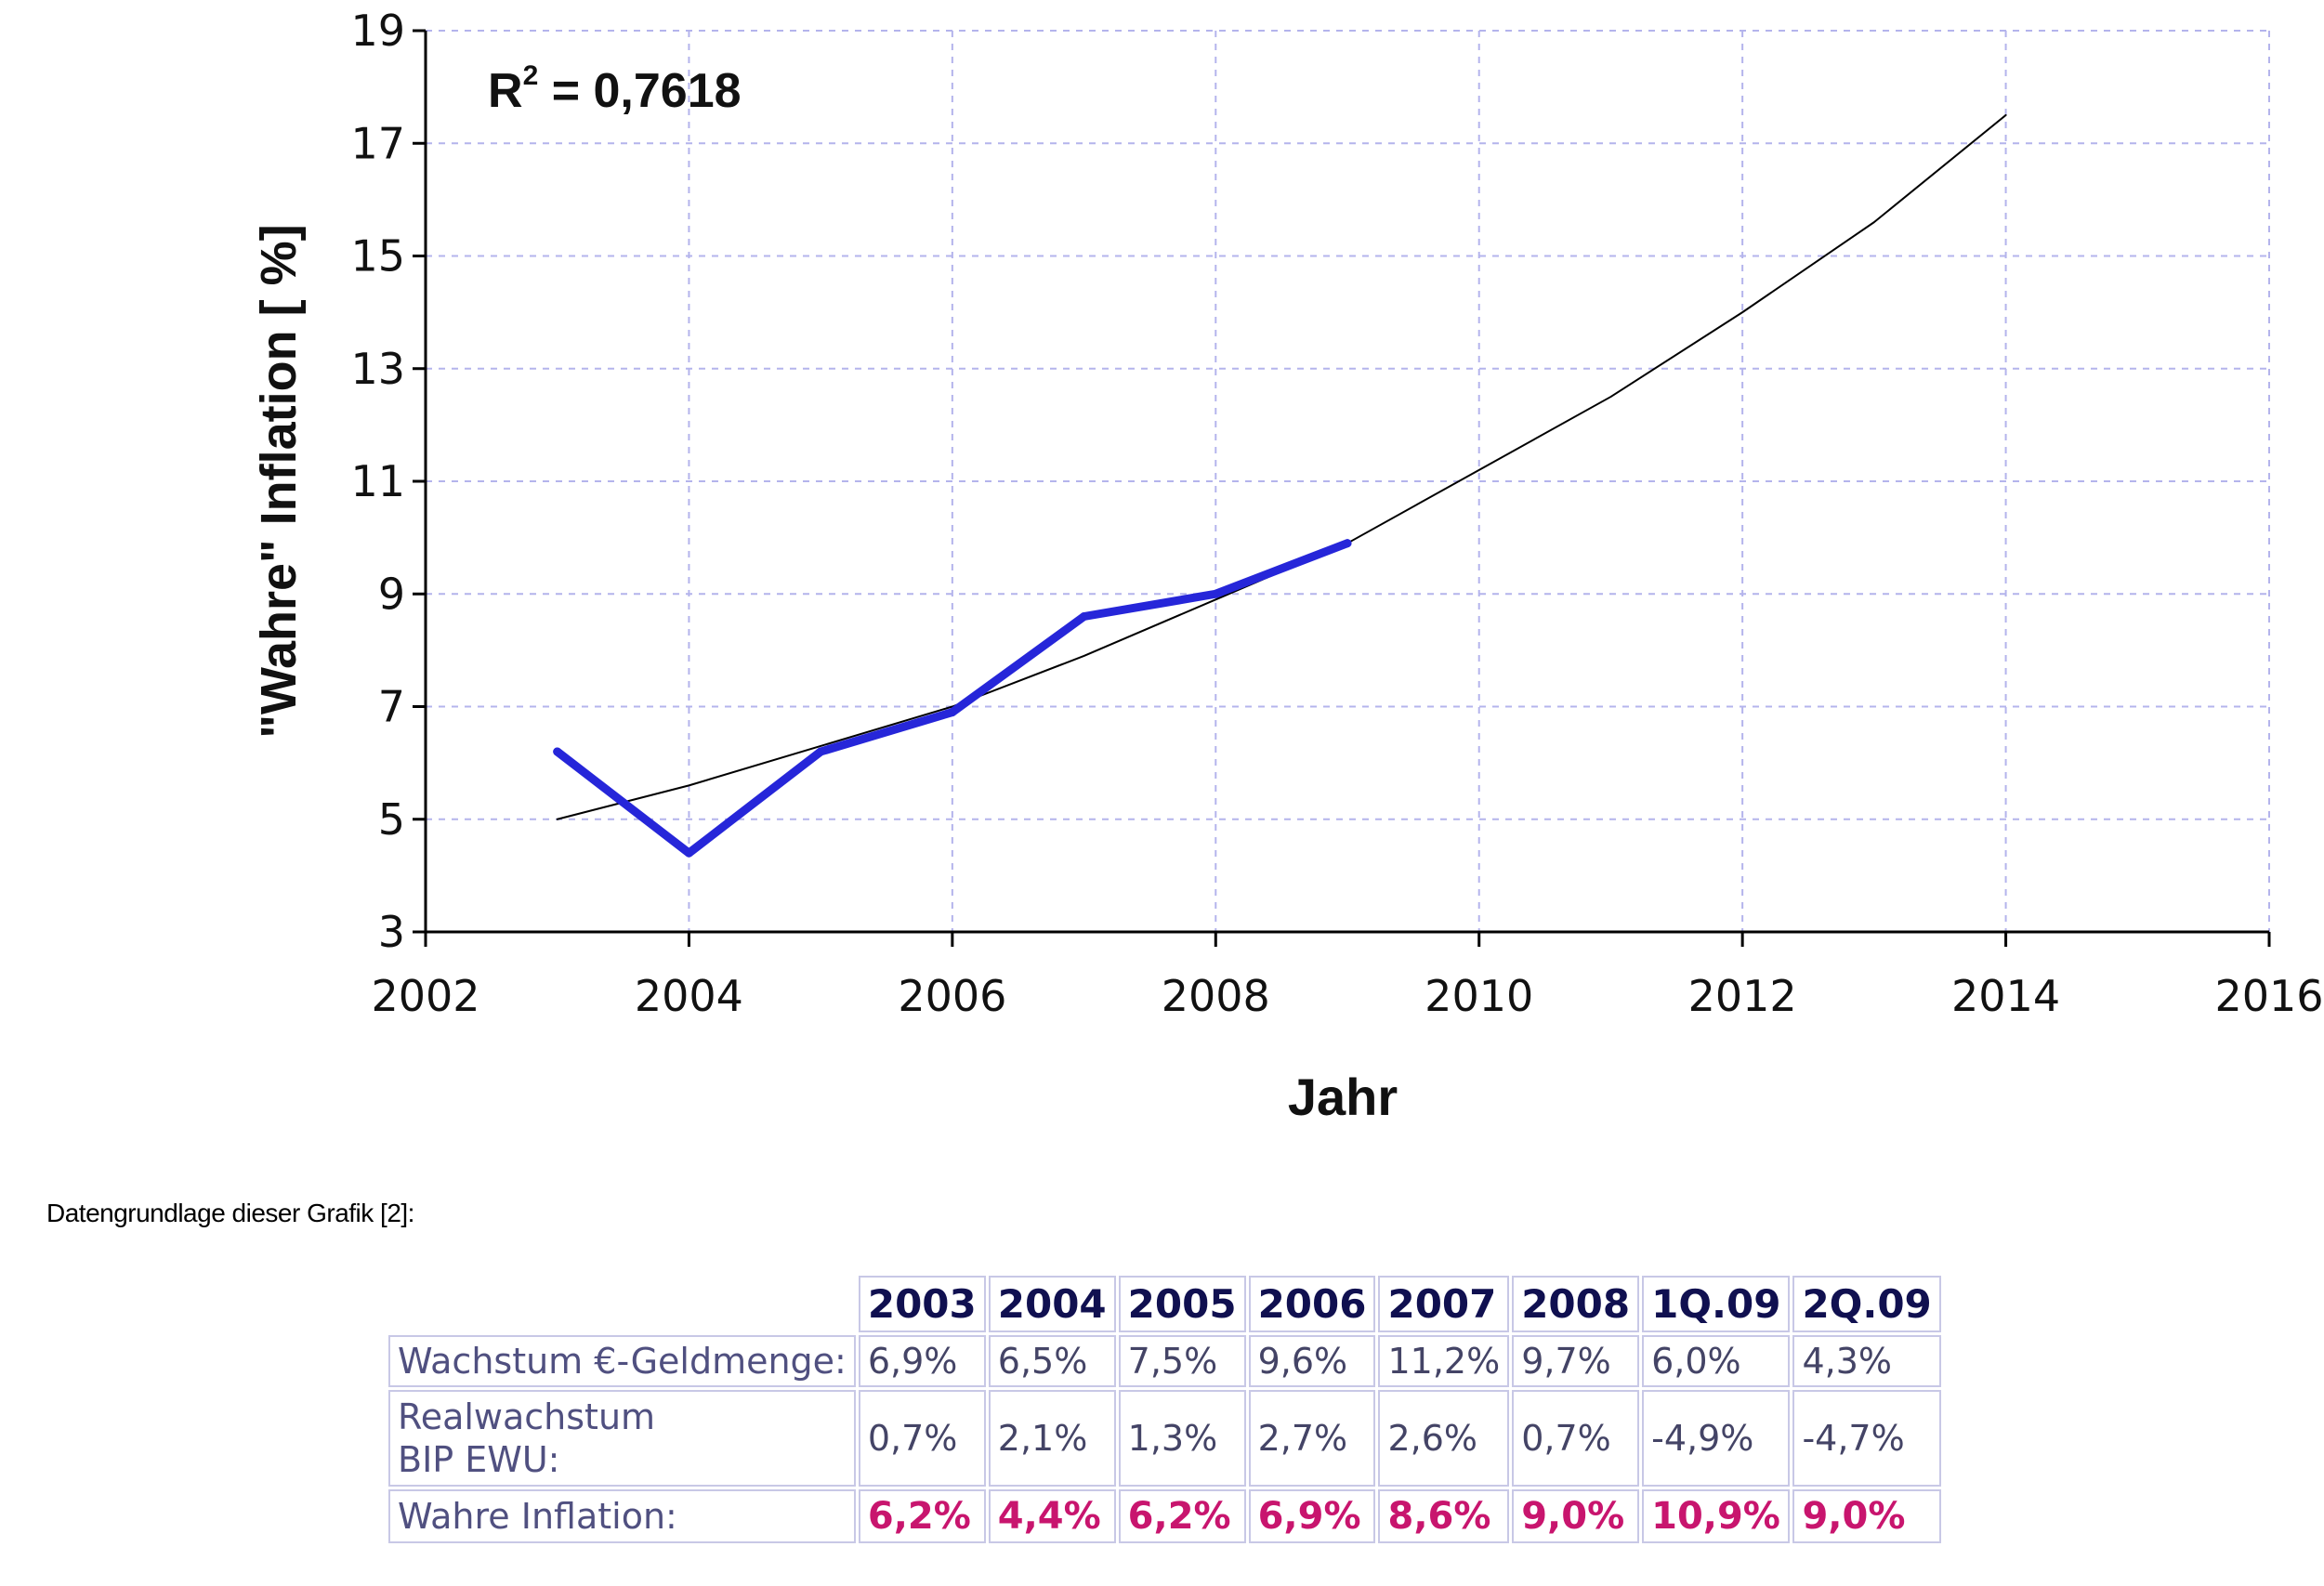 The width and height of the screenshot is (2324, 1586). What do you see at coordinates (1717, 1304) in the screenshot?
I see `table-header: 1Q.09` at bounding box center [1717, 1304].